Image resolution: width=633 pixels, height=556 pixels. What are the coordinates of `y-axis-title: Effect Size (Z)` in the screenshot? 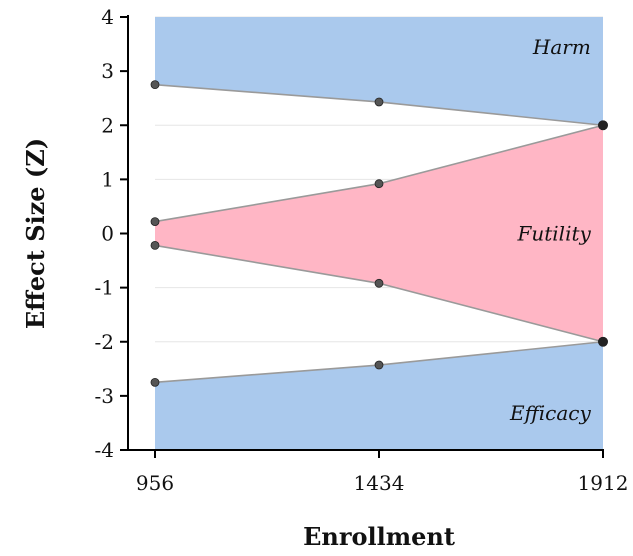 It's located at (35, 233).